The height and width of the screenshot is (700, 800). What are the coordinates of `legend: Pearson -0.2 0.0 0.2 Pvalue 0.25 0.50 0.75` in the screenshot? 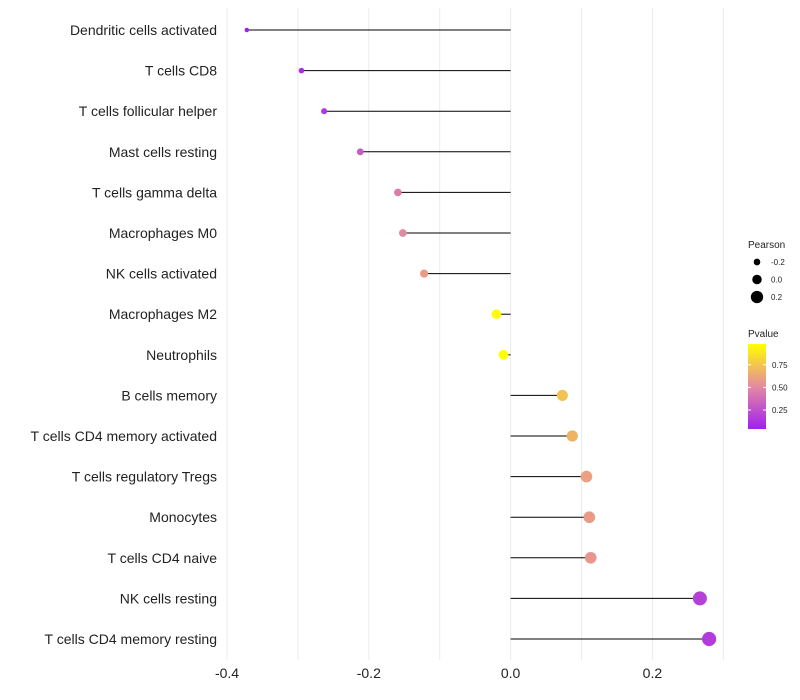 It's located at (768, 334).